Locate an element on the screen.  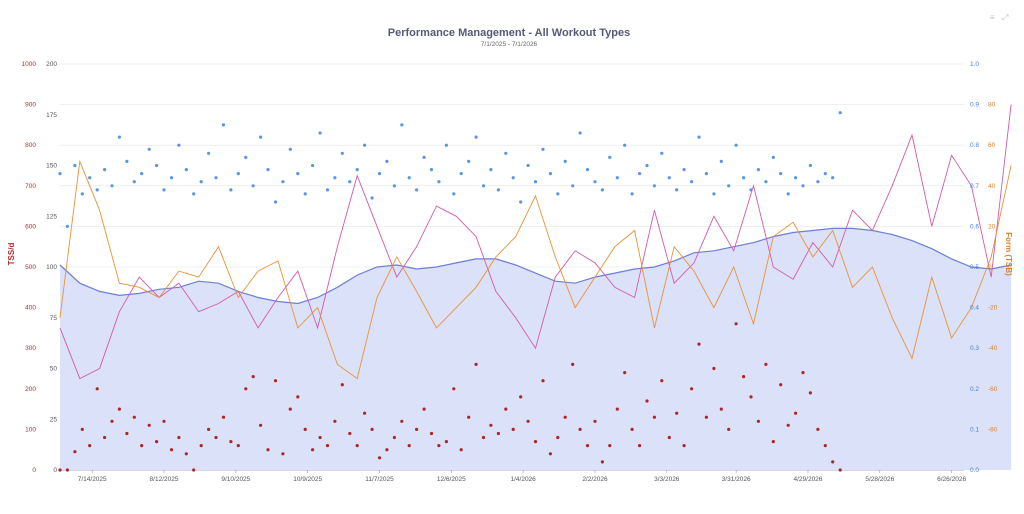
fitness-tick-label: 25 is located at coordinates (54, 419).